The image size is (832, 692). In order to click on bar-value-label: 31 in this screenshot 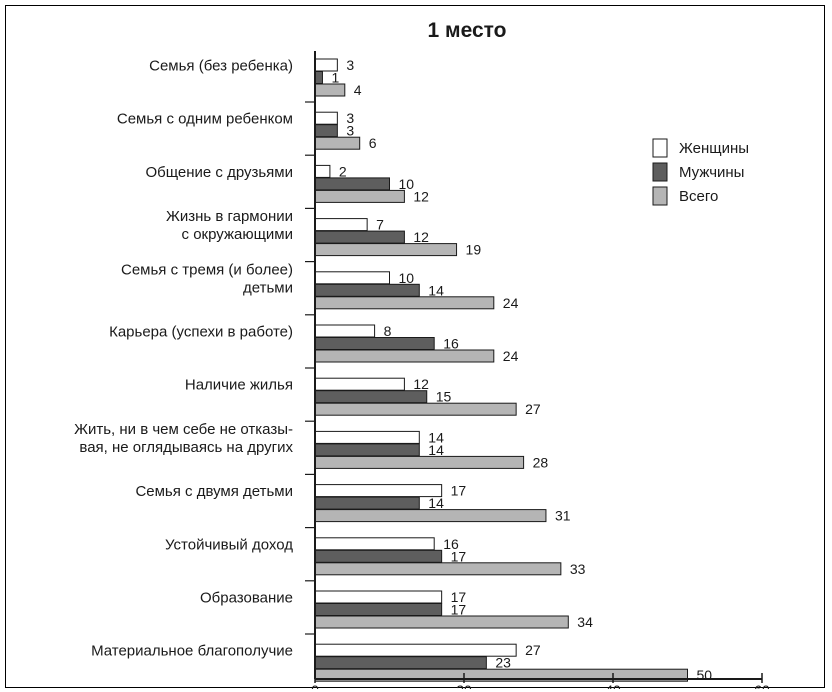, I will do `click(563, 516)`.